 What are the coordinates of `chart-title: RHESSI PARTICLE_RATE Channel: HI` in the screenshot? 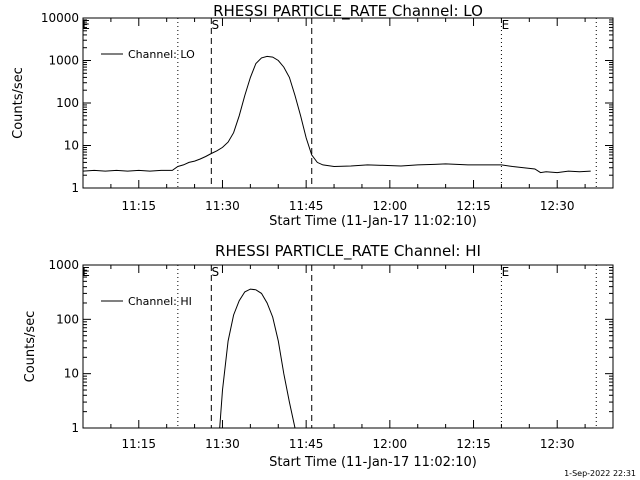 It's located at (348, 251).